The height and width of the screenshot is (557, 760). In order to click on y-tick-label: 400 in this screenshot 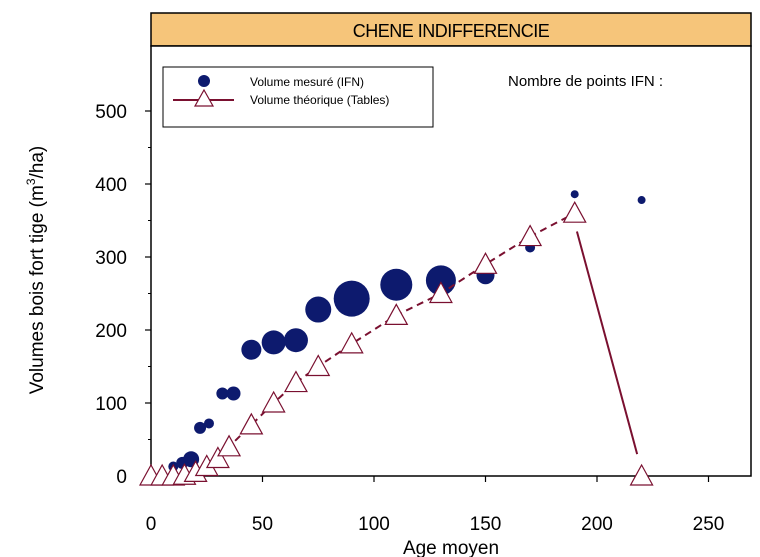, I will do `click(111, 185)`.